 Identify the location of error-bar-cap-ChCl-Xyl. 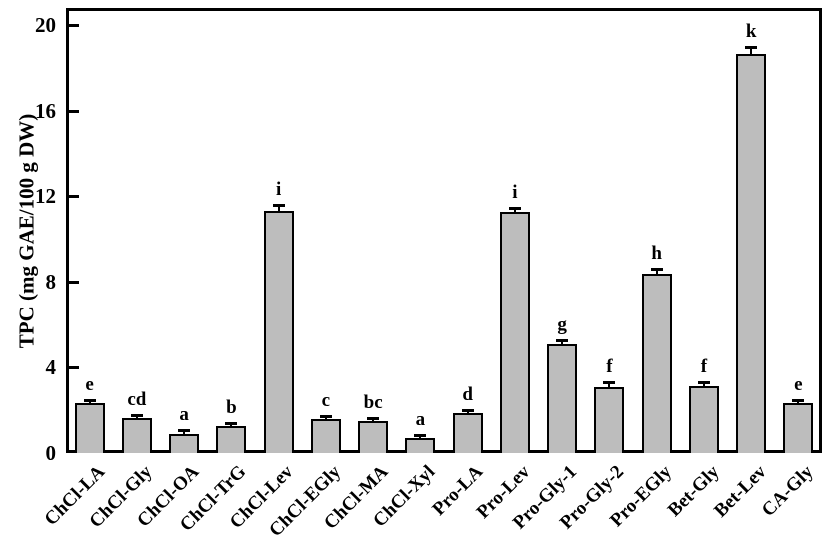
(420, 436).